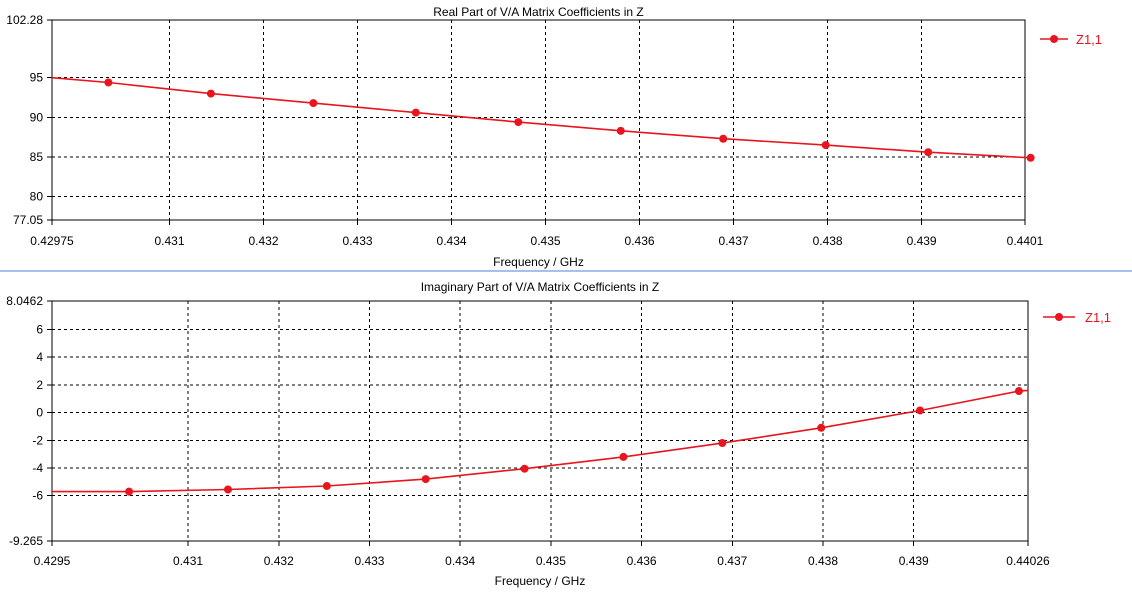  What do you see at coordinates (37, 157) in the screenshot?
I see `y-tick-label: 85` at bounding box center [37, 157].